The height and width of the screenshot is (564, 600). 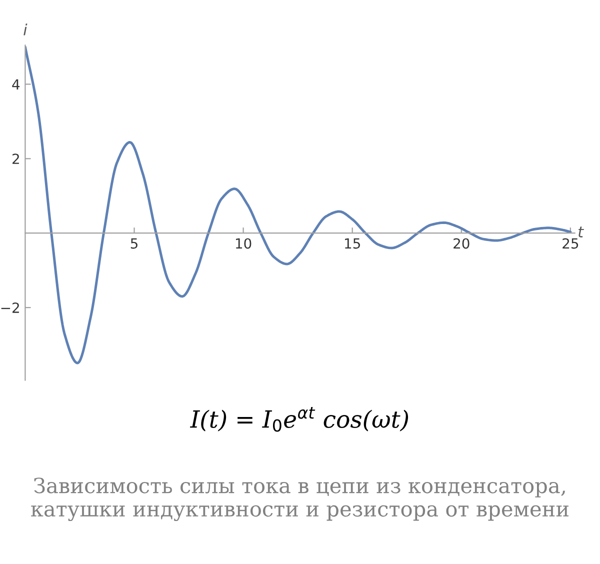 I want to click on text: Зависимость силы тока в цепи из конденсатора, катушки индуктивности и резистора от времени, so click(x=299, y=500).